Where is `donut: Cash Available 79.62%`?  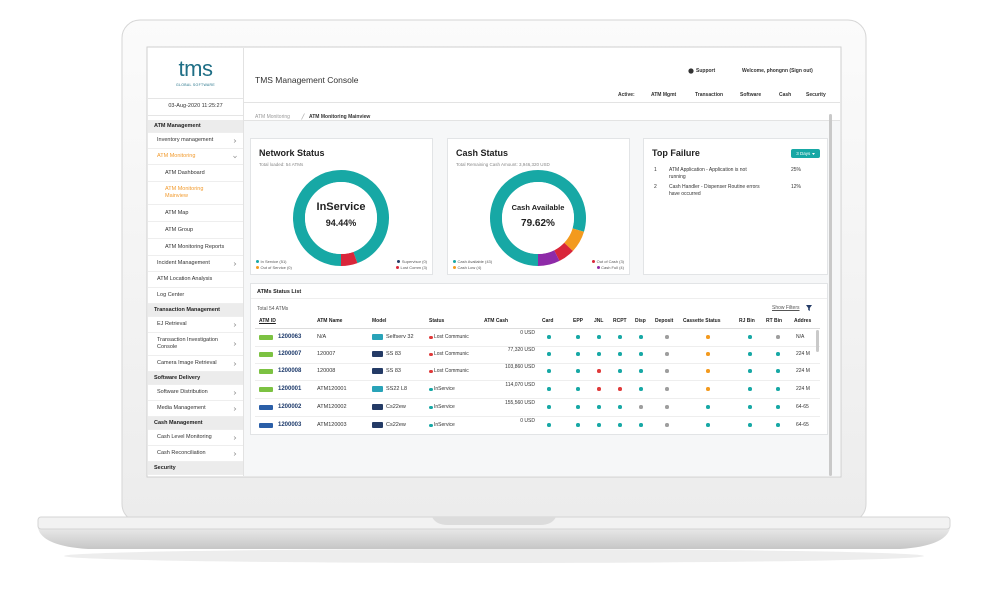 donut: Cash Available 79.62% is located at coordinates (538, 218).